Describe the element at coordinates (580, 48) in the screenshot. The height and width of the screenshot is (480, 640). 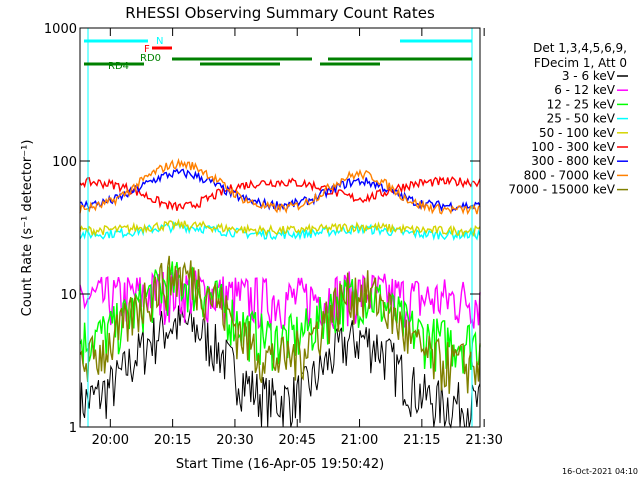
I see `legend-header-line-1: Det 1,3,4,5,6,9,` at that location.